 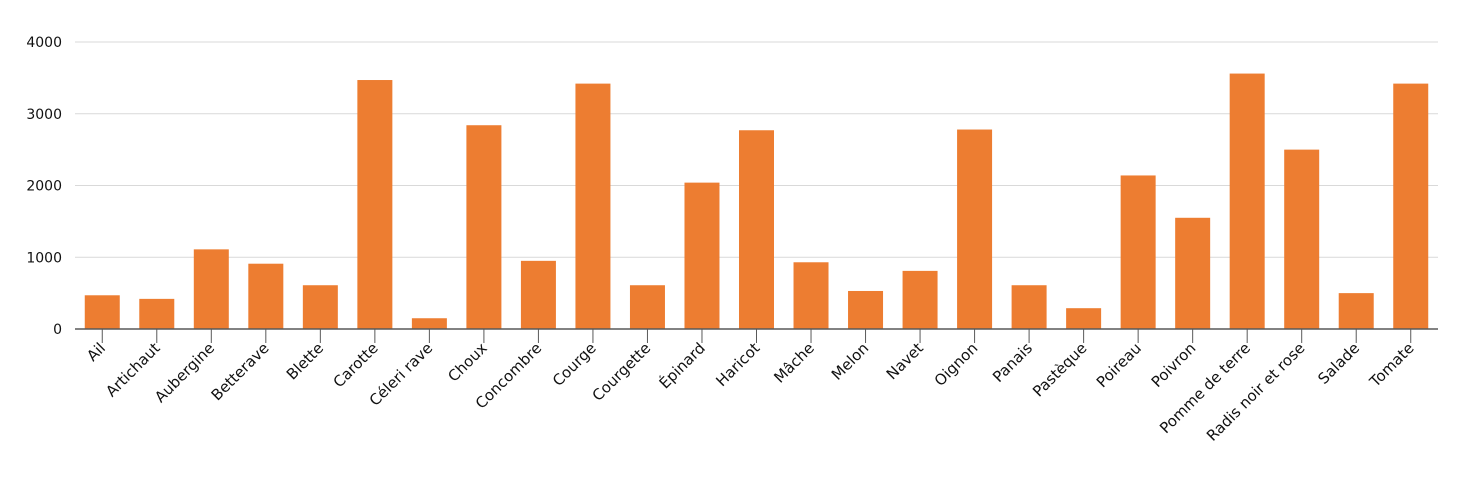 What do you see at coordinates (356, 365) in the screenshot?
I see `x-tick-label: Carotte` at bounding box center [356, 365].